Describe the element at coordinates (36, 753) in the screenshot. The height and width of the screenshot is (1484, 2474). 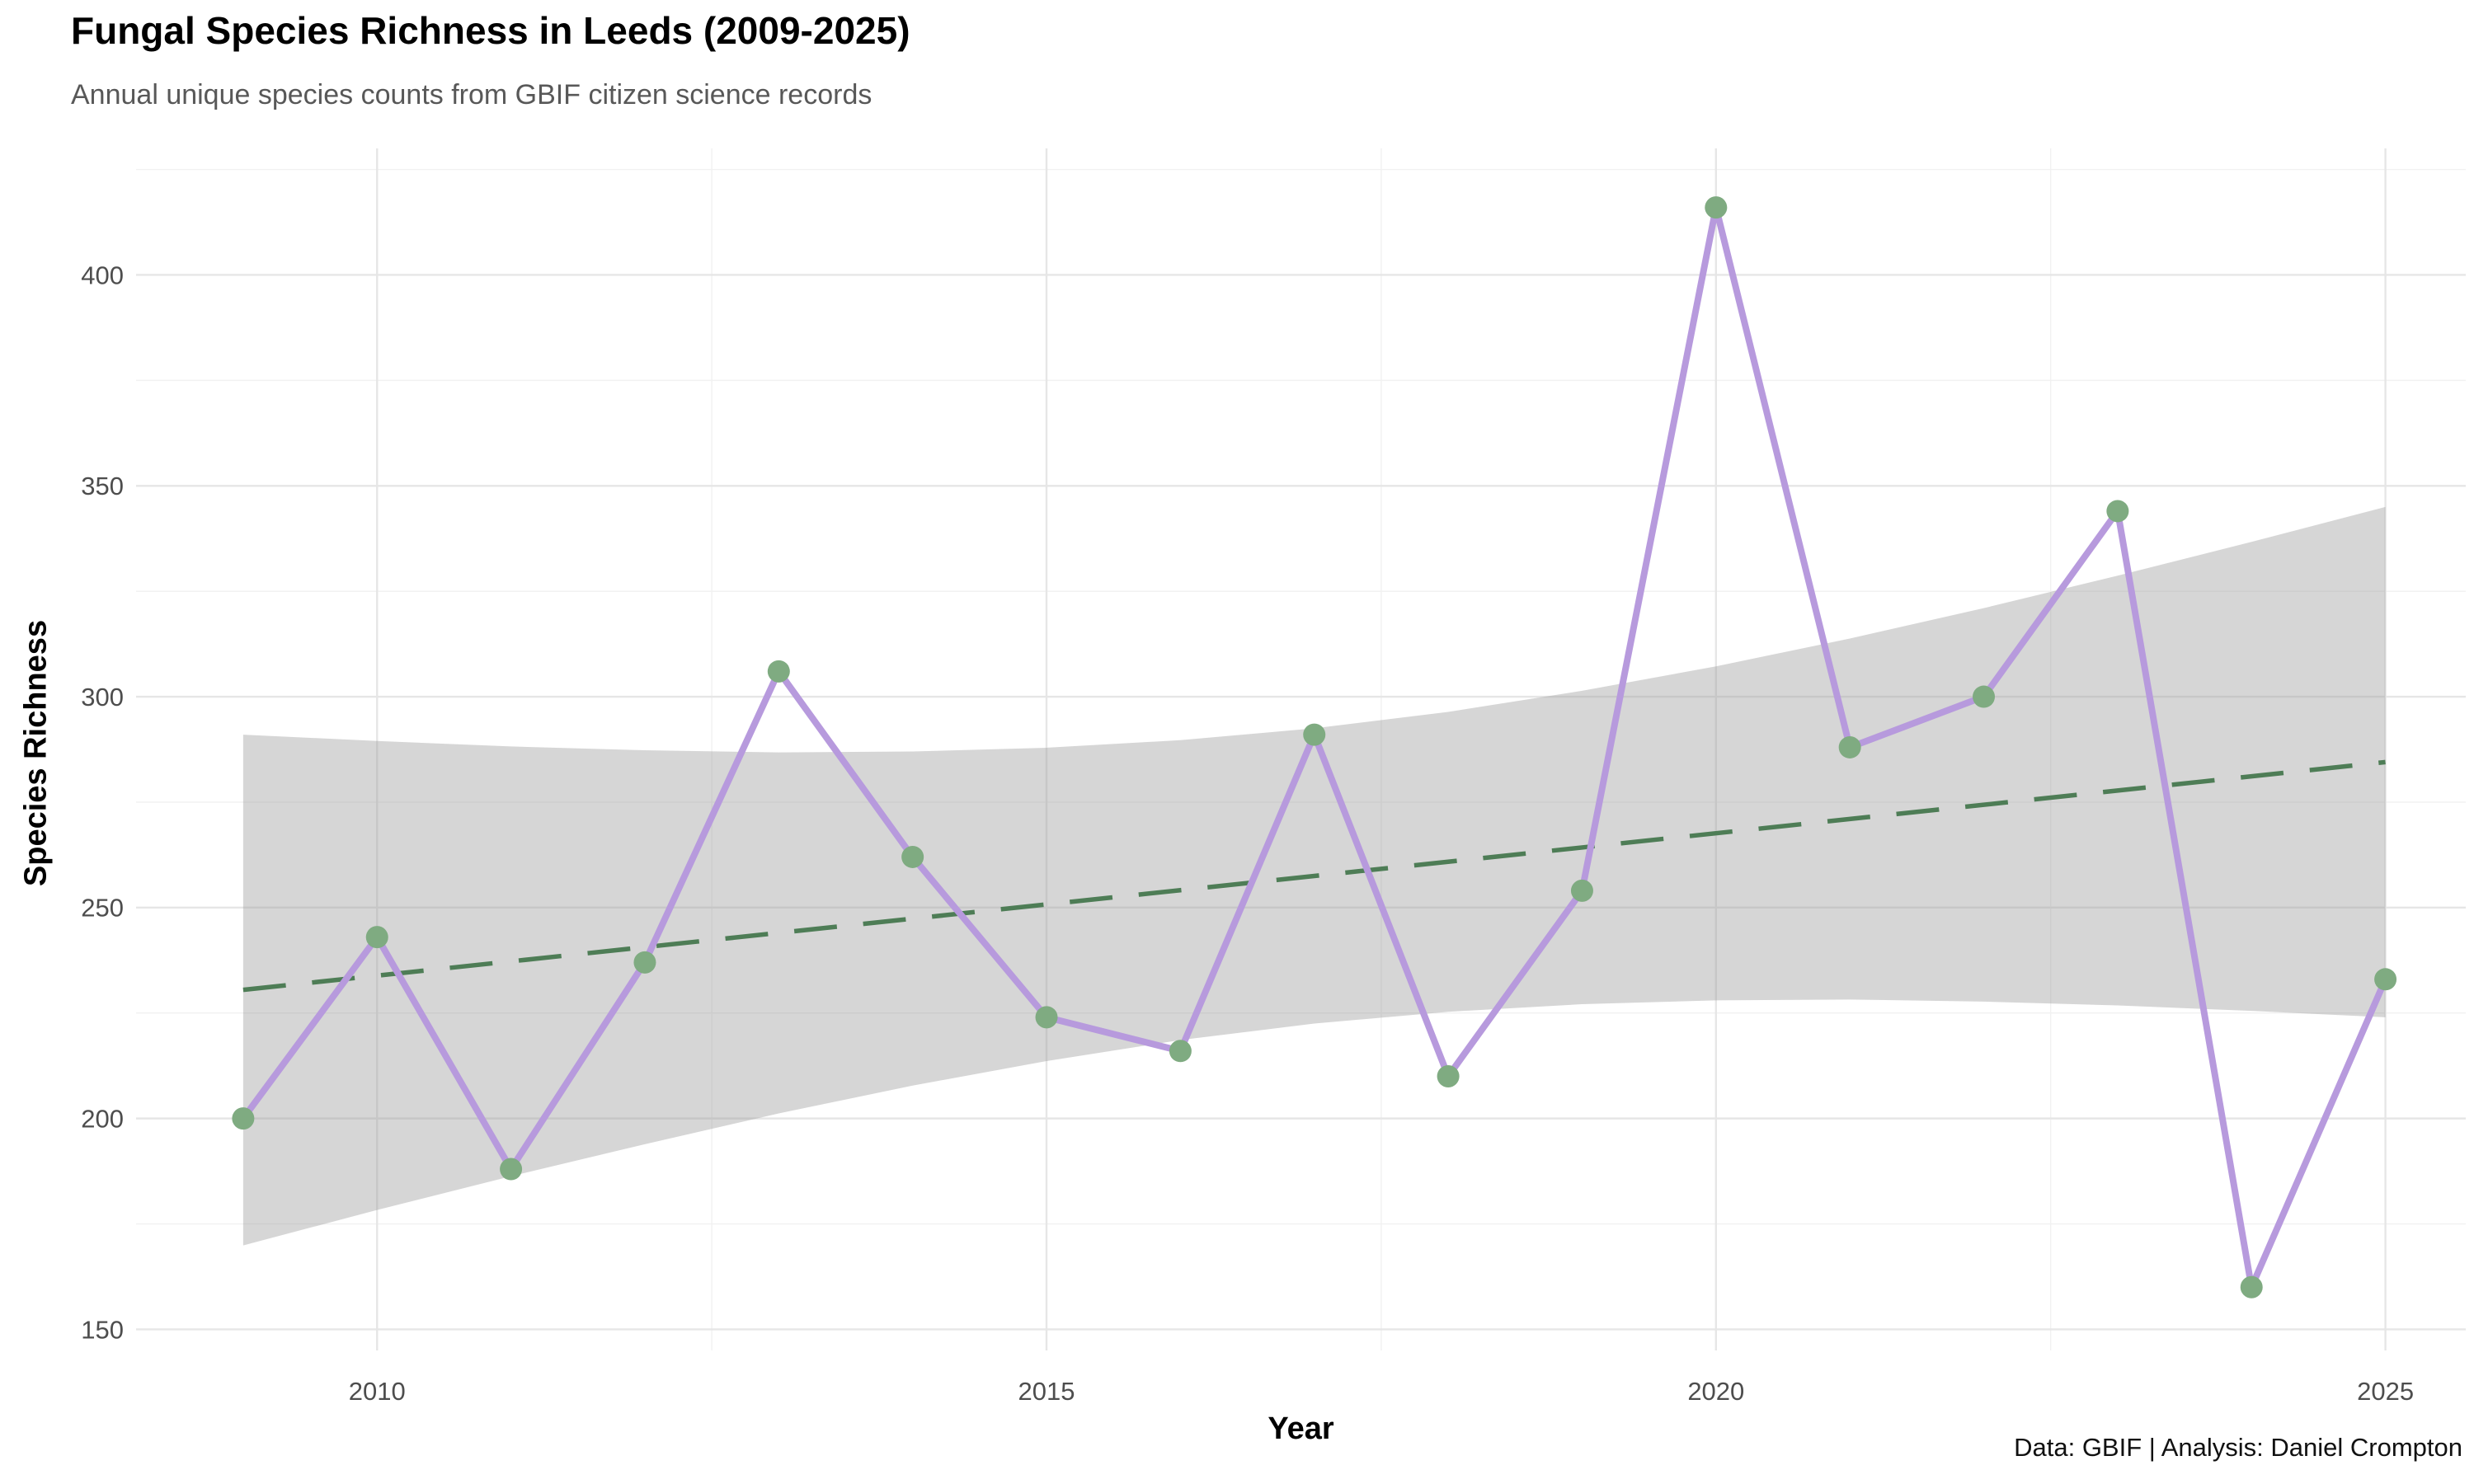
I see `y-axis-title: Species Richness` at that location.